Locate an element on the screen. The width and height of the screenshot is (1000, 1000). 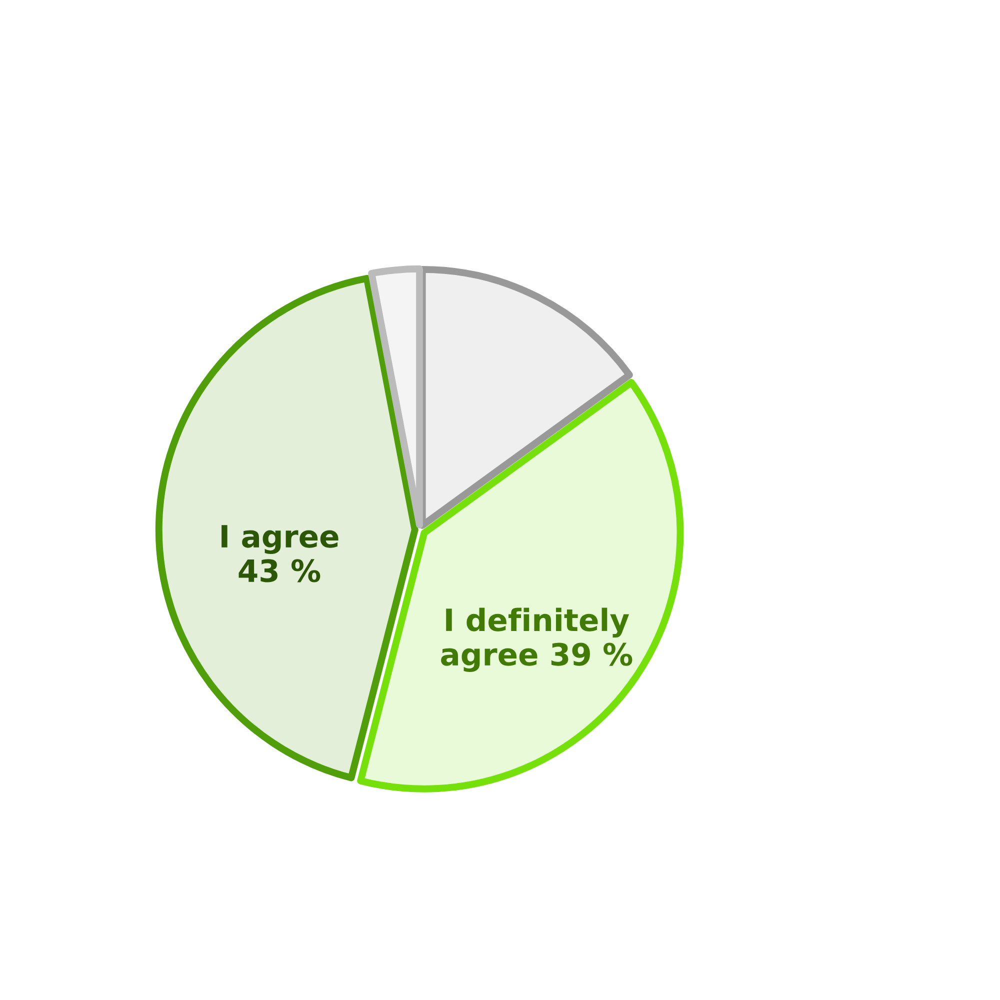
data-label: 43 % is located at coordinates (279, 570).